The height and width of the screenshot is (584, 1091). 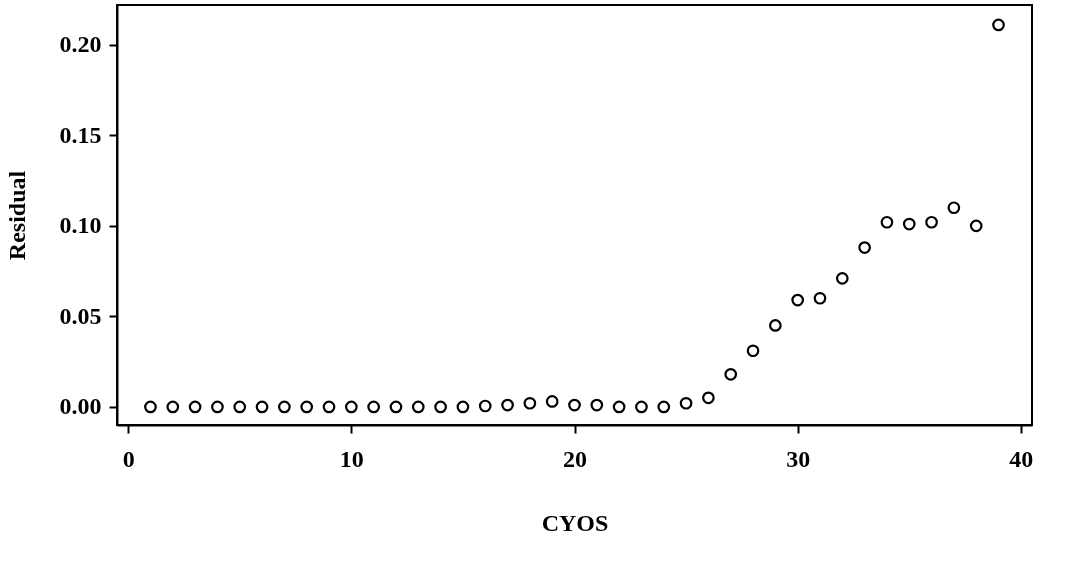 I want to click on x-tick-label: 40, so click(x=1021, y=458).